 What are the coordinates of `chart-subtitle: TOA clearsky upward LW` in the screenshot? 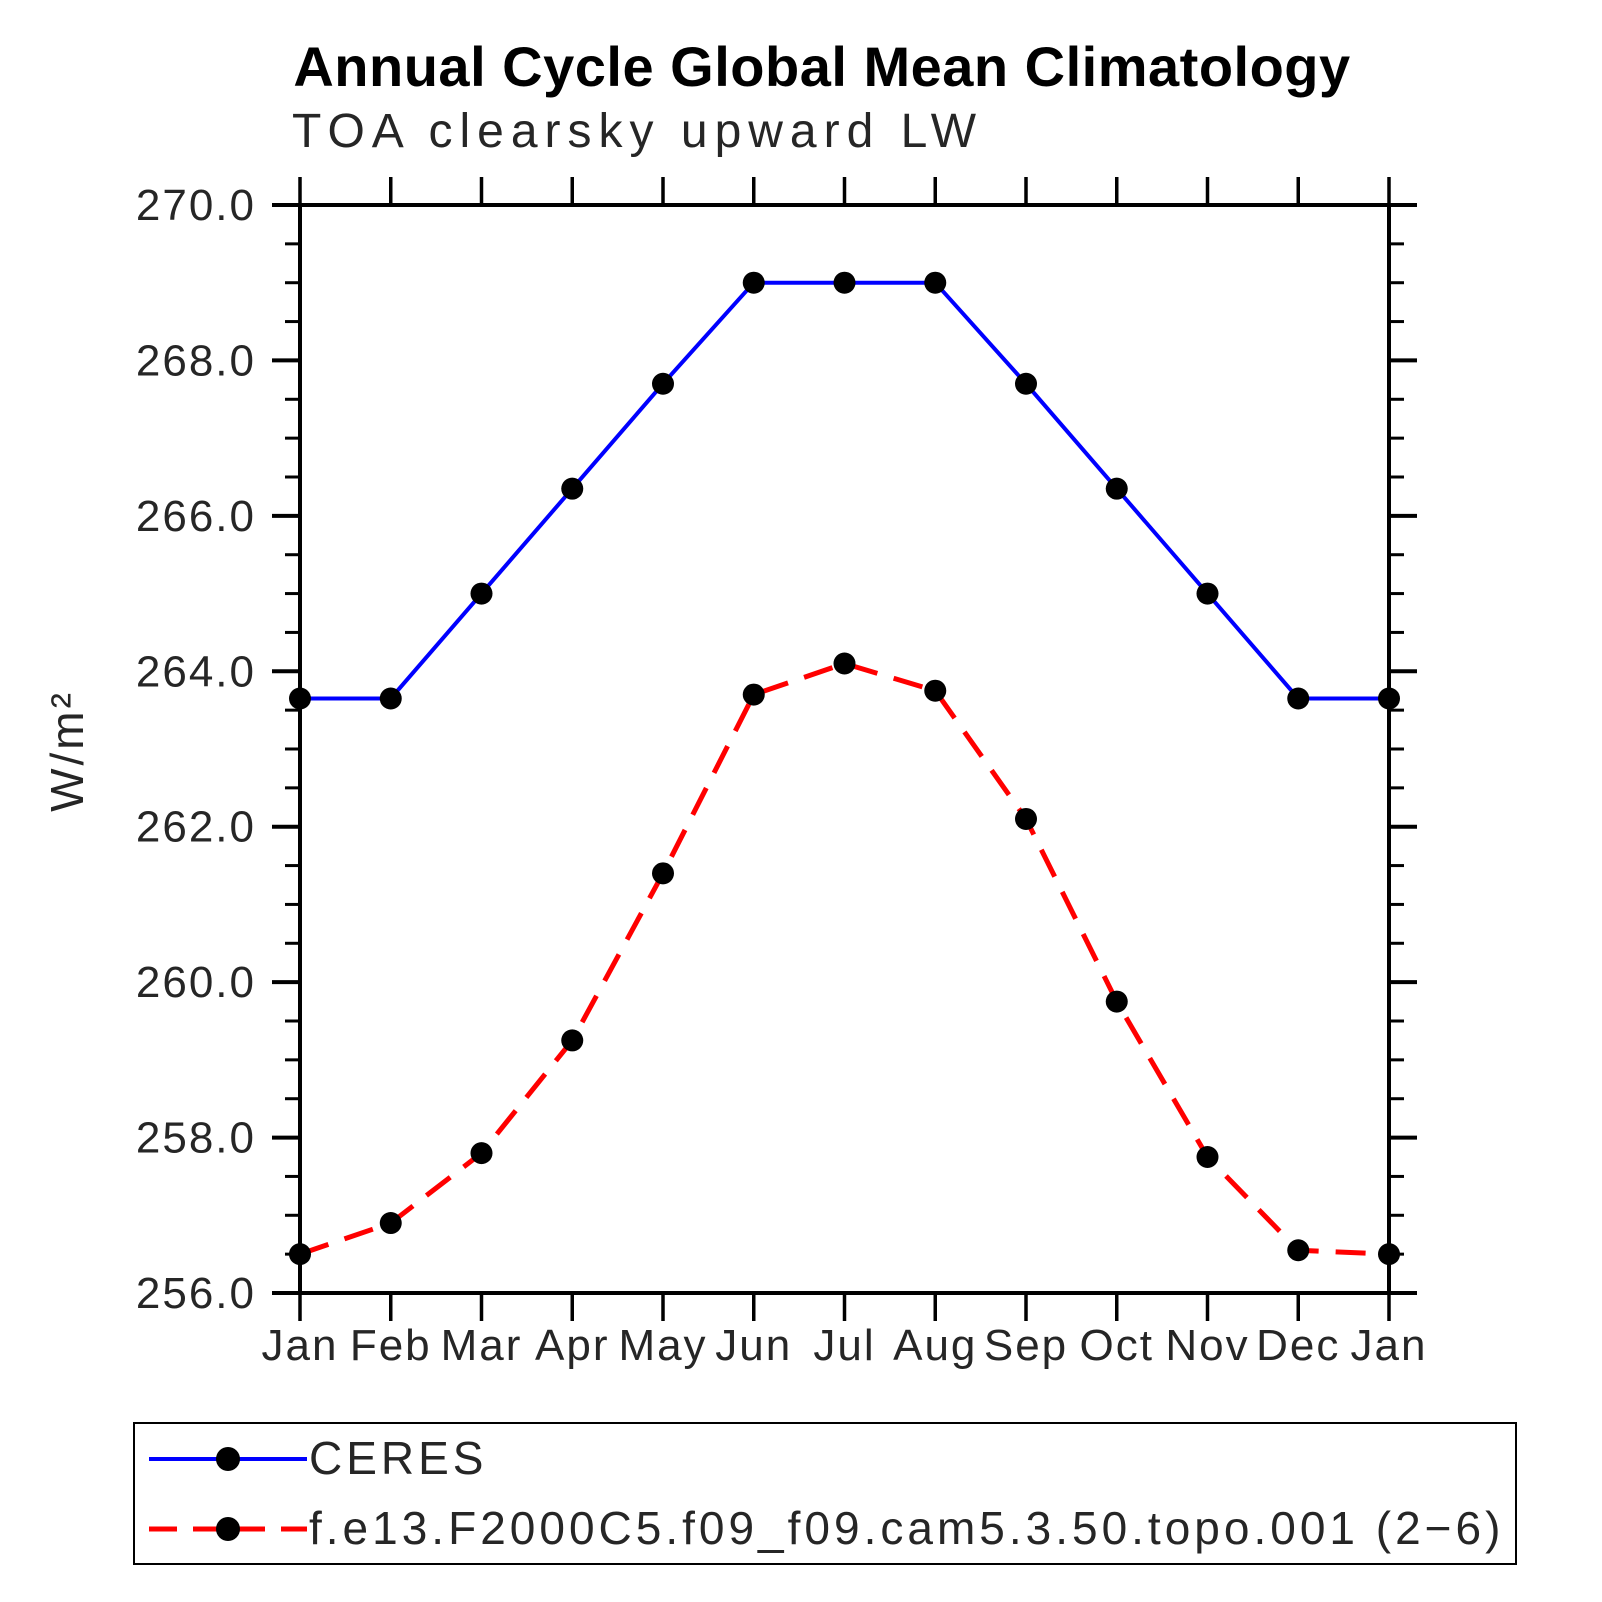 It's located at (638, 131).